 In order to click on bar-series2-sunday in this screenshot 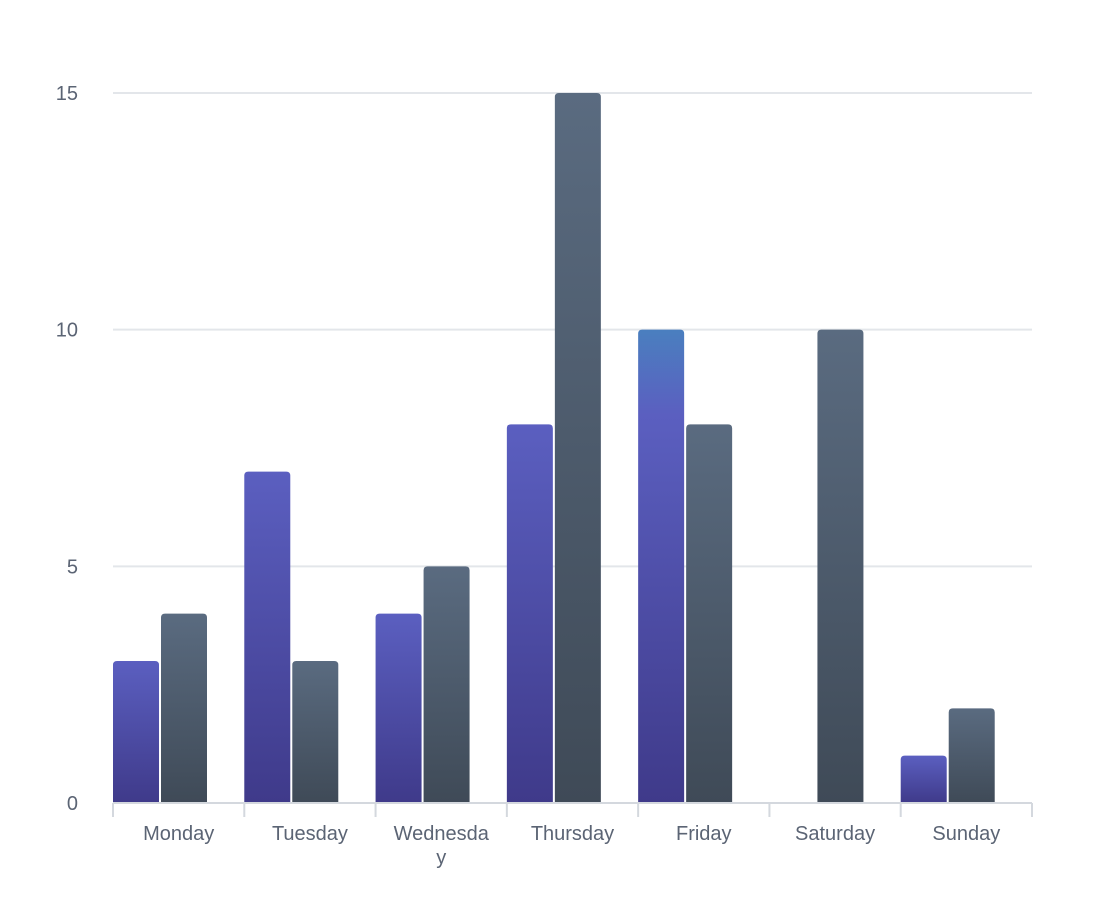, I will do `click(971, 755)`.